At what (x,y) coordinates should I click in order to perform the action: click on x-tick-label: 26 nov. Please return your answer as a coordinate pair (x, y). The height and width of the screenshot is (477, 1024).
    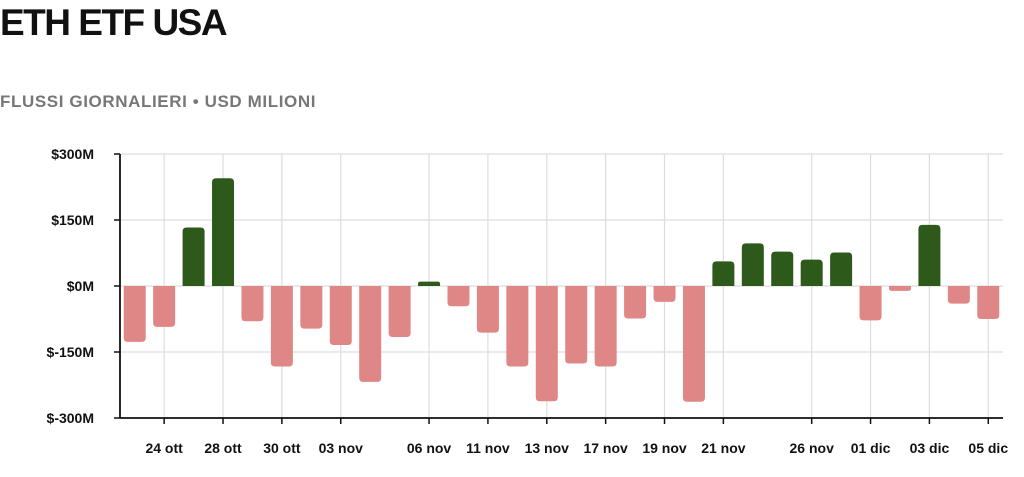
    Looking at the image, I should click on (812, 448).